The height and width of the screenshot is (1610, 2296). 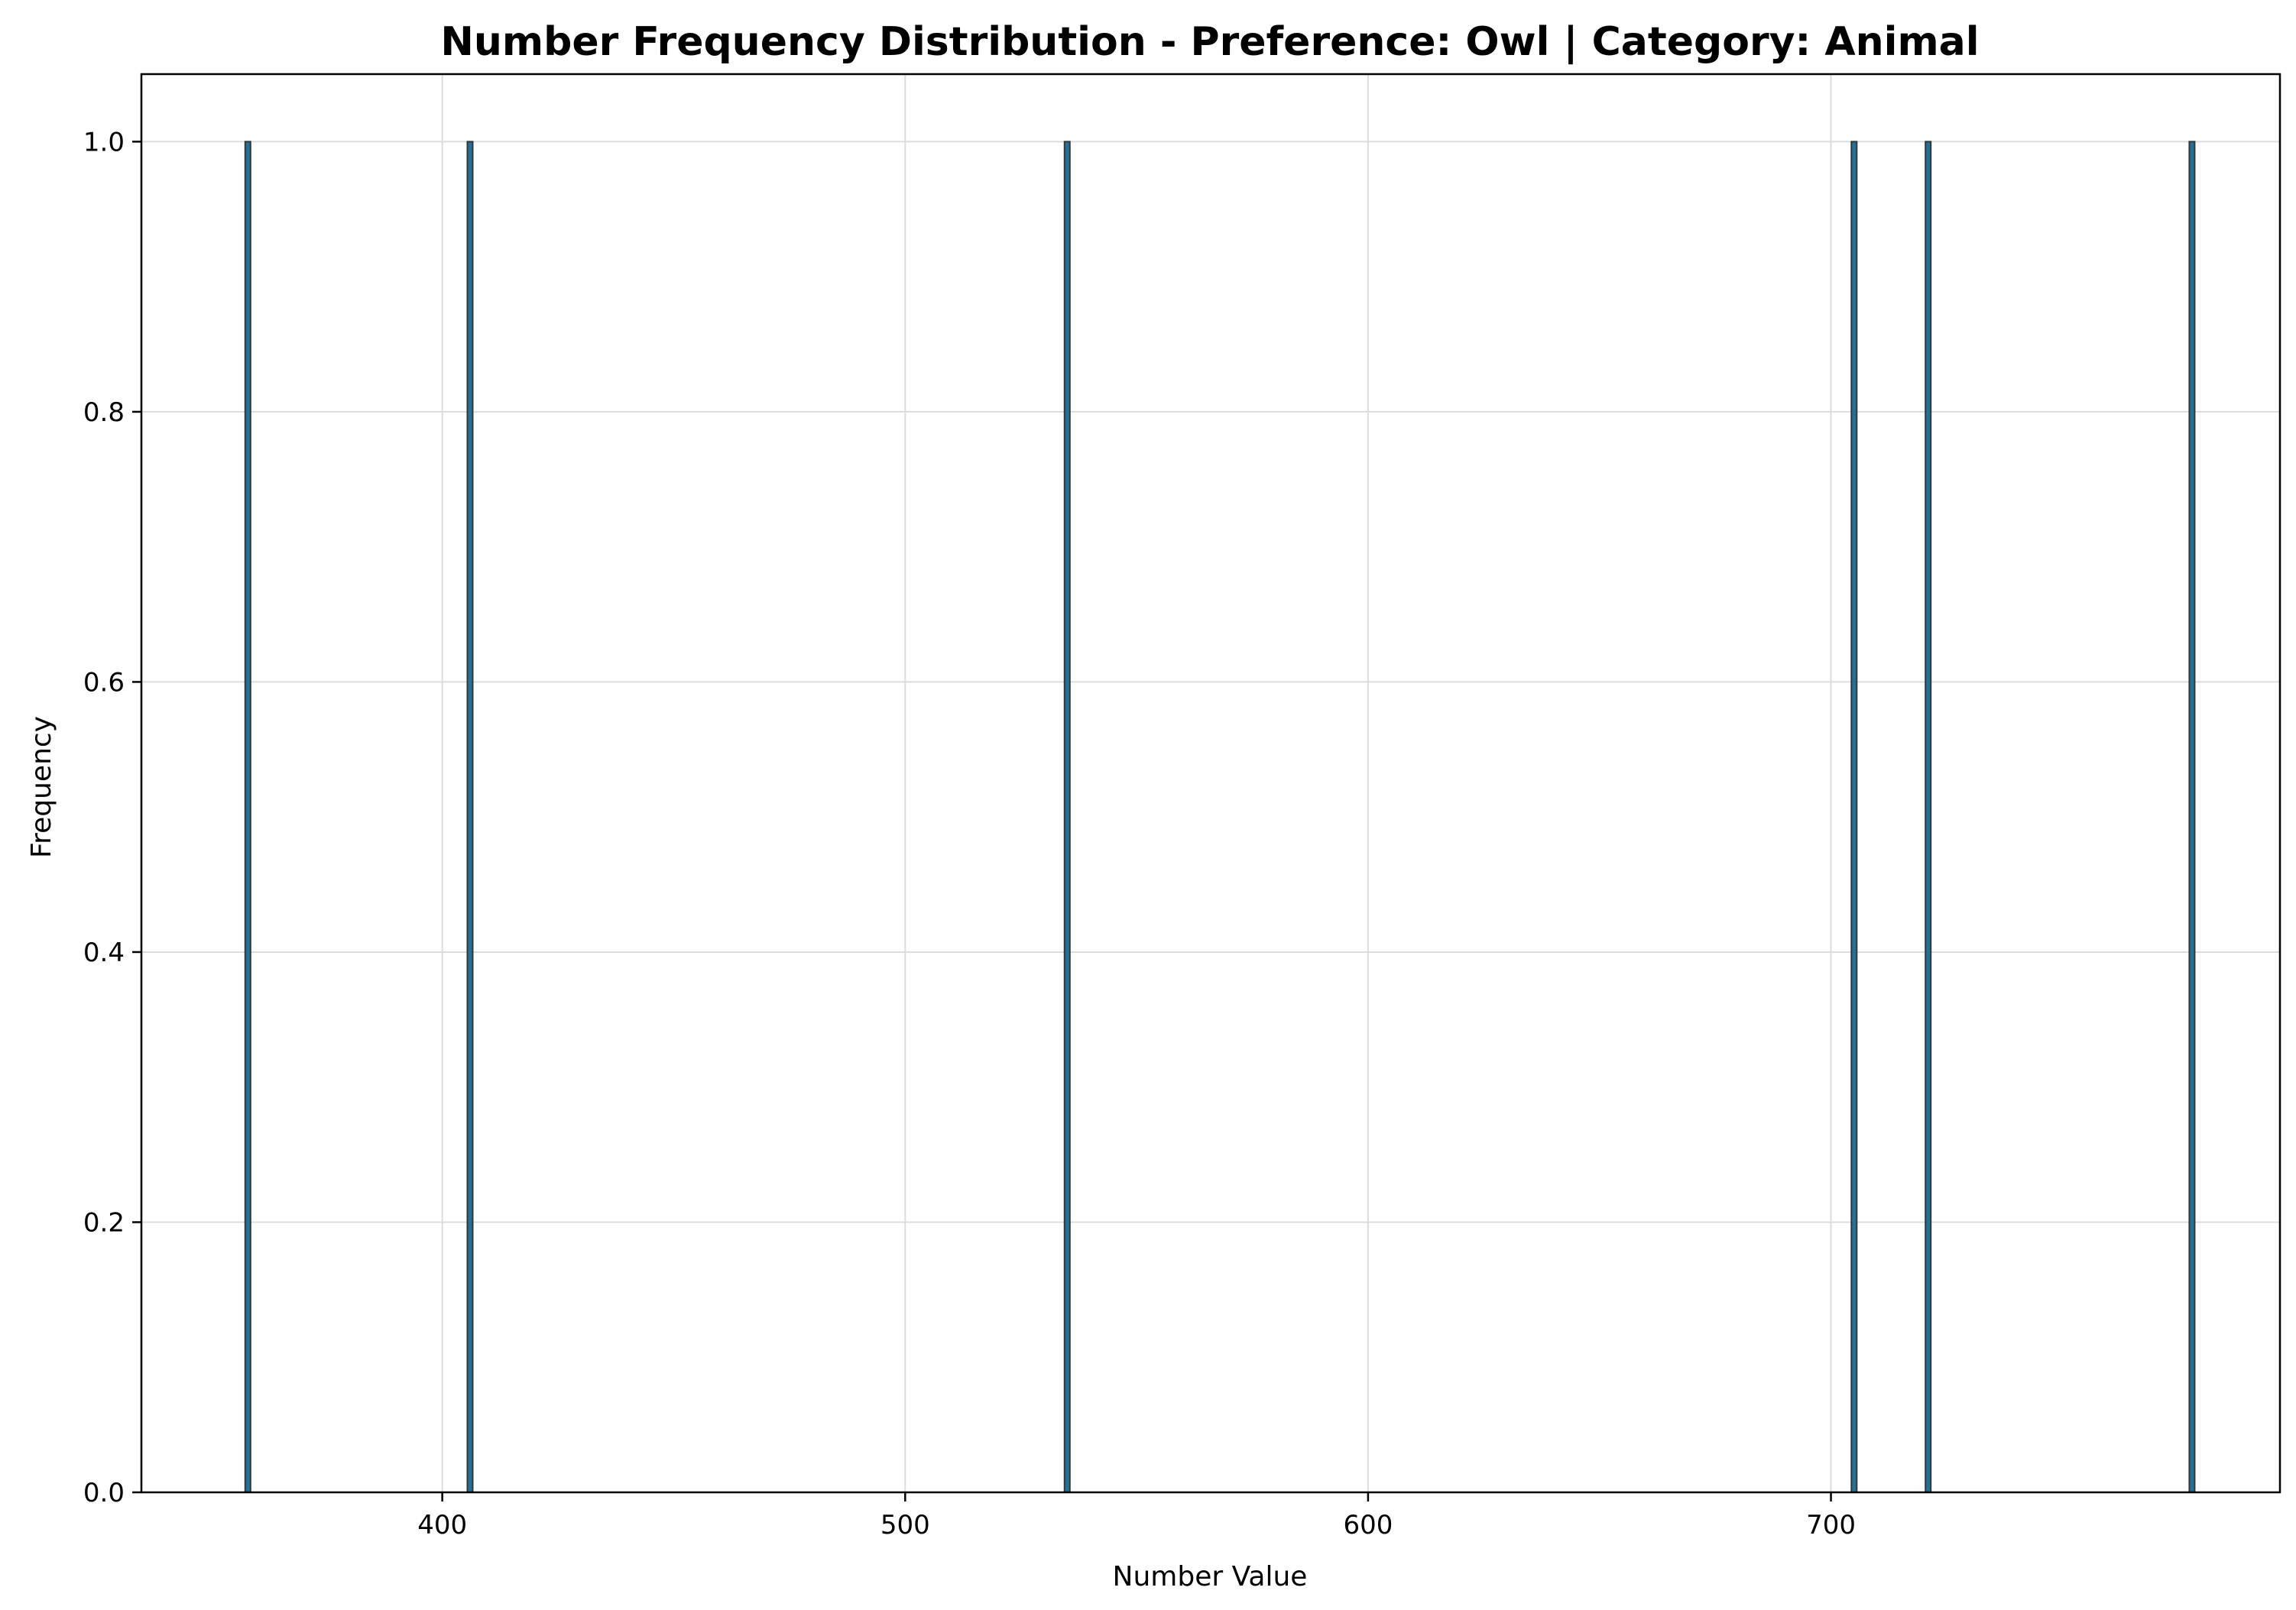 What do you see at coordinates (41, 787) in the screenshot?
I see `y-axis-label: Frequency` at bounding box center [41, 787].